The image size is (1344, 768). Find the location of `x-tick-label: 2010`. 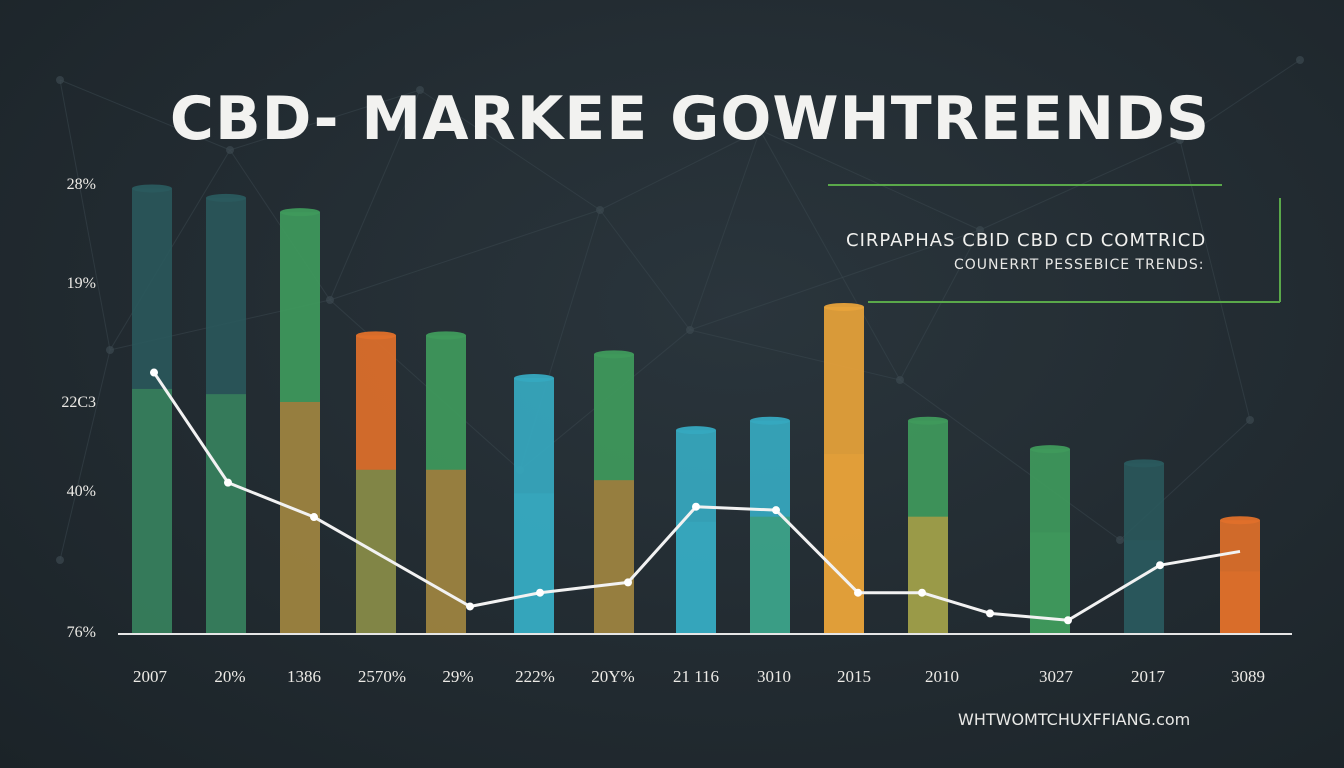

x-tick-label: 2010 is located at coordinates (942, 676).